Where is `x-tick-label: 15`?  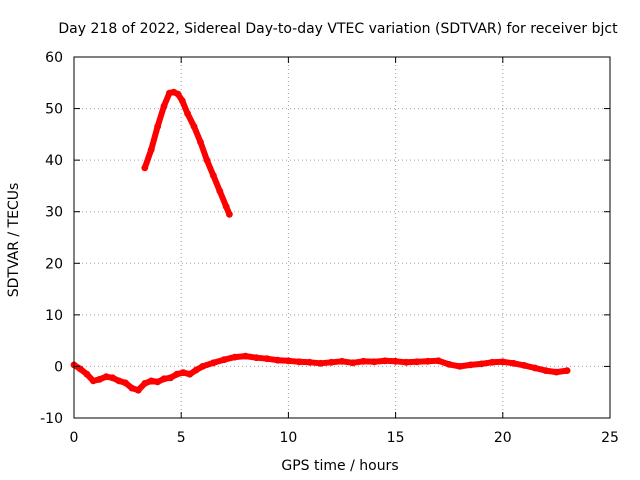
x-tick-label: 15 is located at coordinates (396, 438).